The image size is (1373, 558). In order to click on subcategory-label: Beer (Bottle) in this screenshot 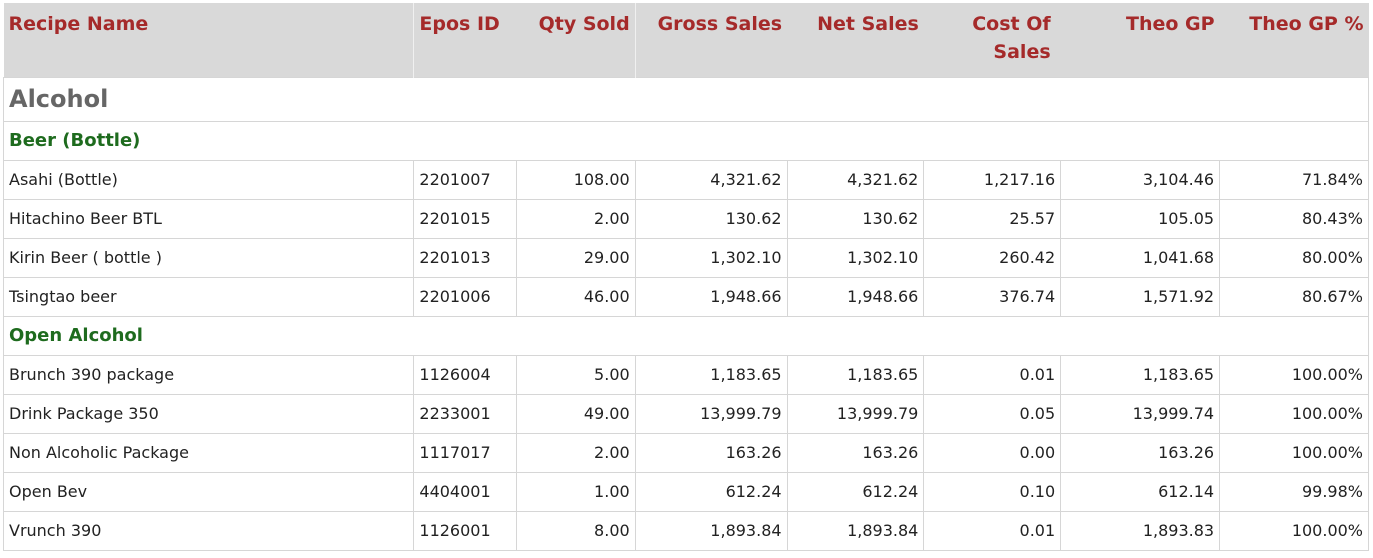, I will do `click(686, 140)`.